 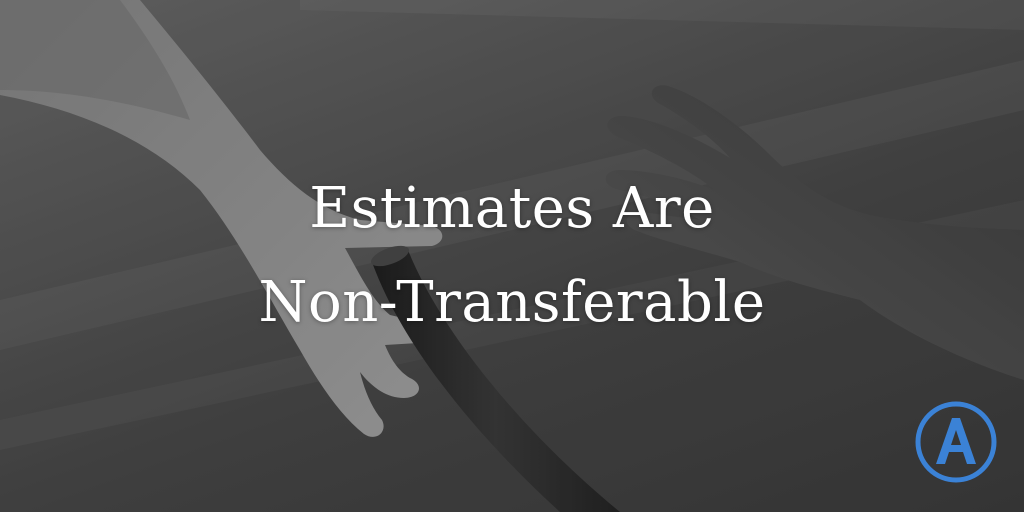 I want to click on headline-line-2: Non-Transferable, so click(x=512, y=302).